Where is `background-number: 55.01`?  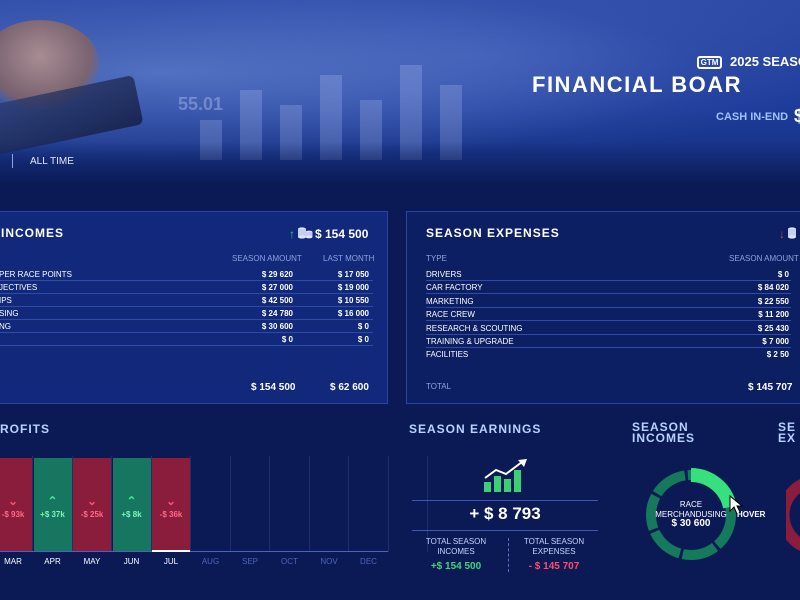
background-number: 55.01 is located at coordinates (201, 104).